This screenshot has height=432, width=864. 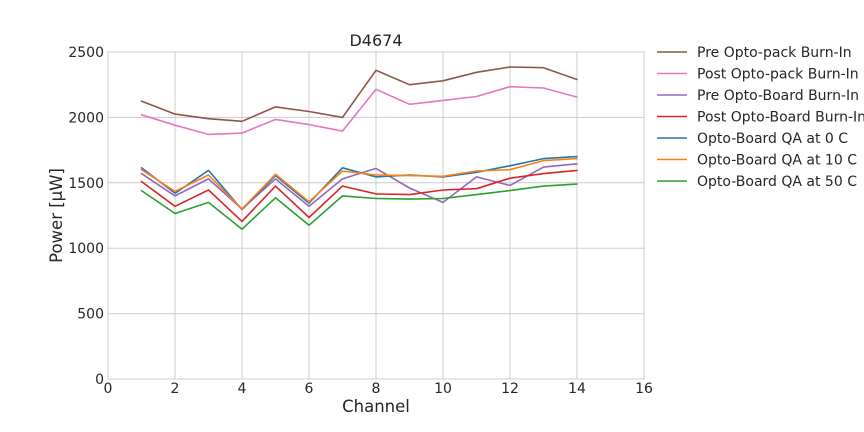 What do you see at coordinates (309, 389) in the screenshot?
I see `x-tick-label: 6` at bounding box center [309, 389].